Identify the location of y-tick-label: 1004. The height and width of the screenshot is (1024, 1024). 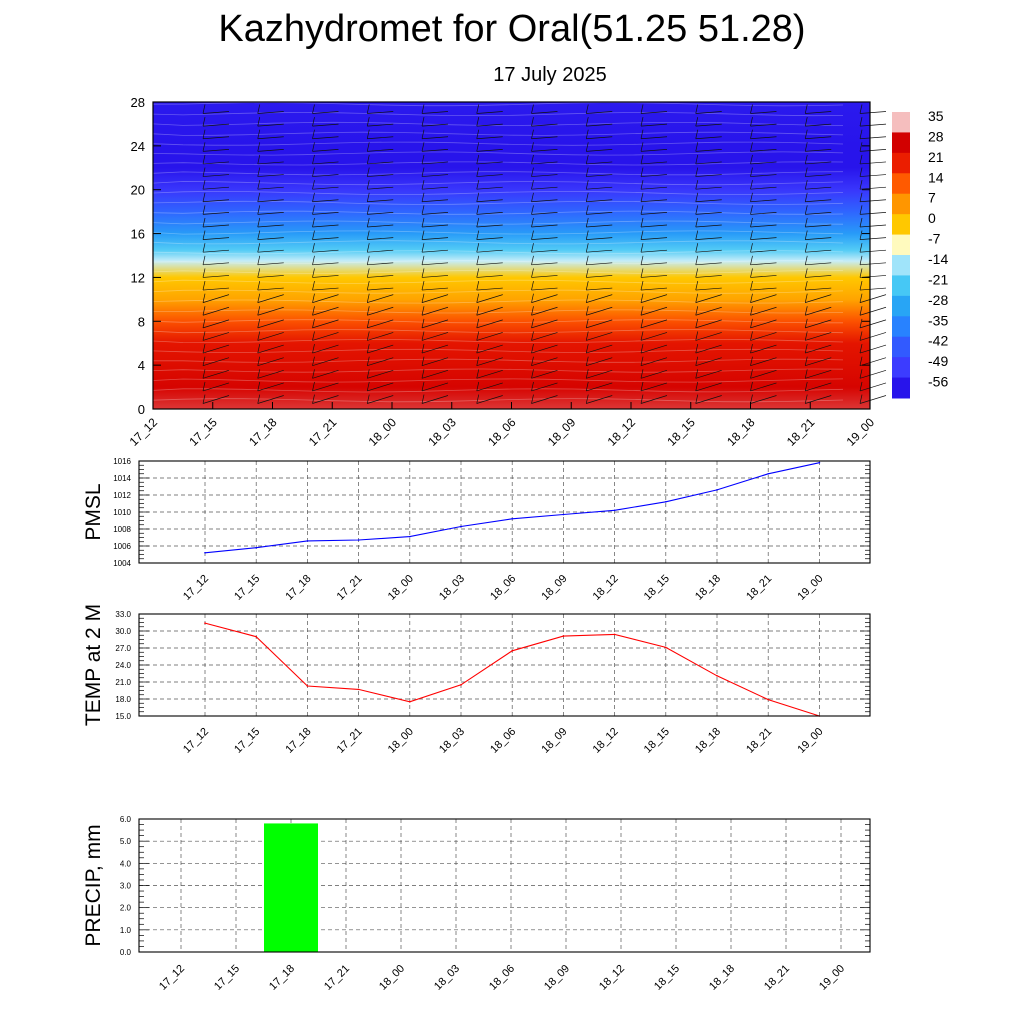
(122, 563).